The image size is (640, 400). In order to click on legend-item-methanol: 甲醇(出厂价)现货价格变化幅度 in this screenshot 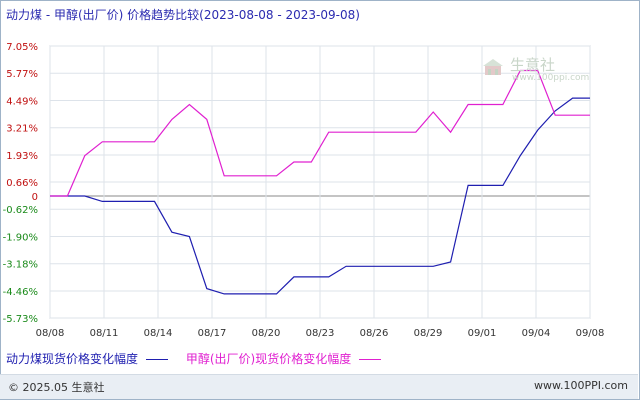, I will do `click(283, 358)`.